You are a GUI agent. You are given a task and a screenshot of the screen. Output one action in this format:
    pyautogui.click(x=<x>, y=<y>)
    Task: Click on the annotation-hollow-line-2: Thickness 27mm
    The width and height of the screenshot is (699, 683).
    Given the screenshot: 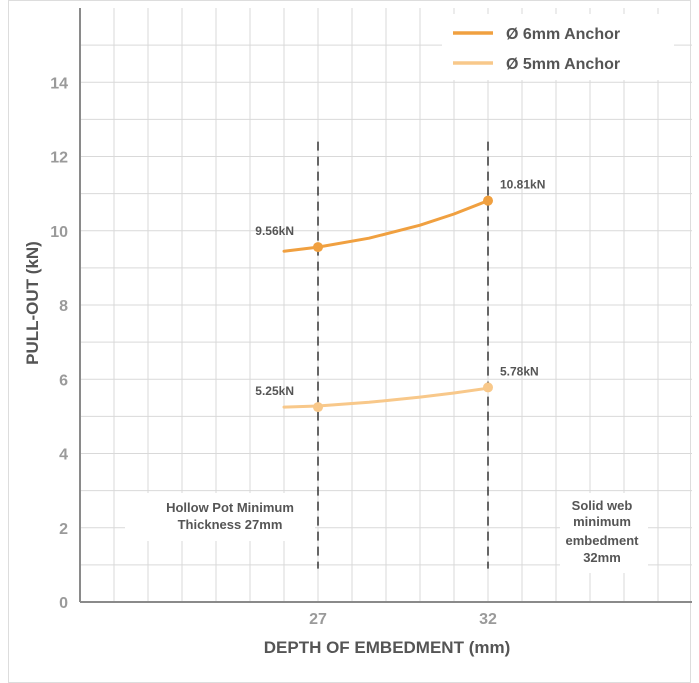 What is the action you would take?
    pyautogui.click(x=230, y=524)
    